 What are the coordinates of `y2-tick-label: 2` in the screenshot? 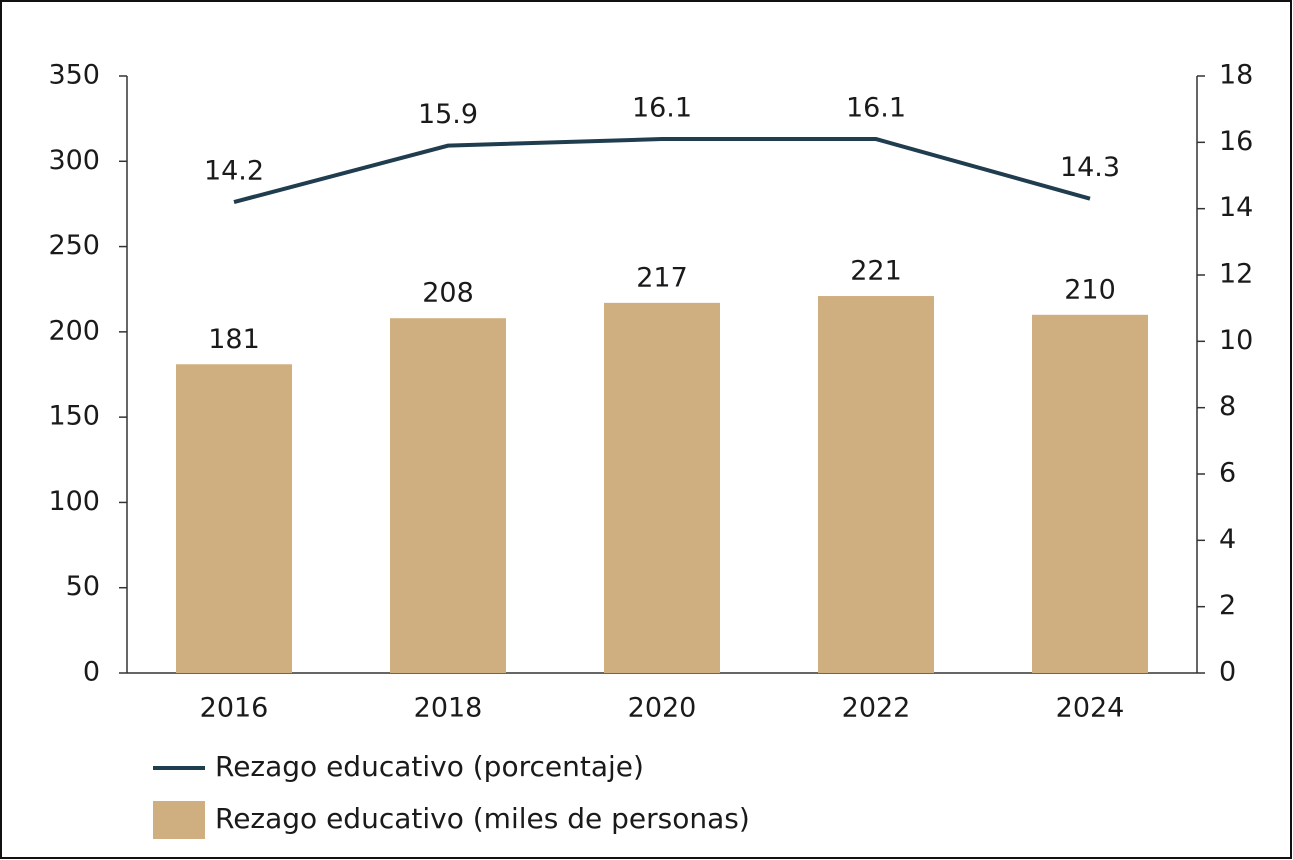 It's located at (1227, 605).